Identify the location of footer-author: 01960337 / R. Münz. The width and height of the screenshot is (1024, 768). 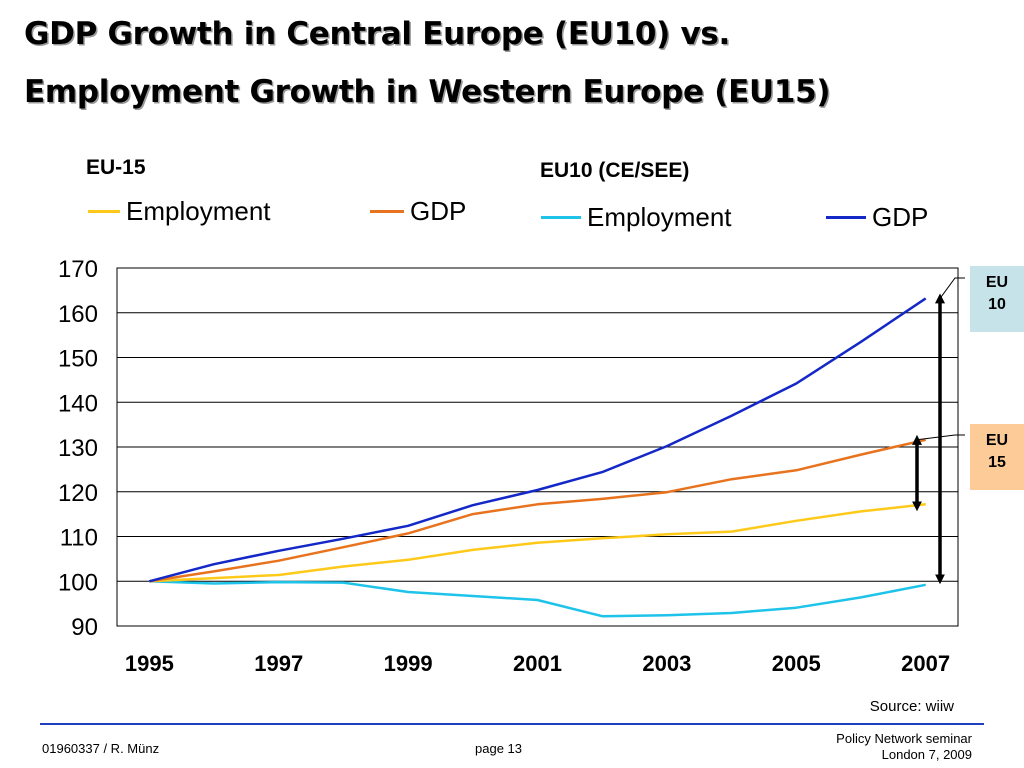
(101, 748).